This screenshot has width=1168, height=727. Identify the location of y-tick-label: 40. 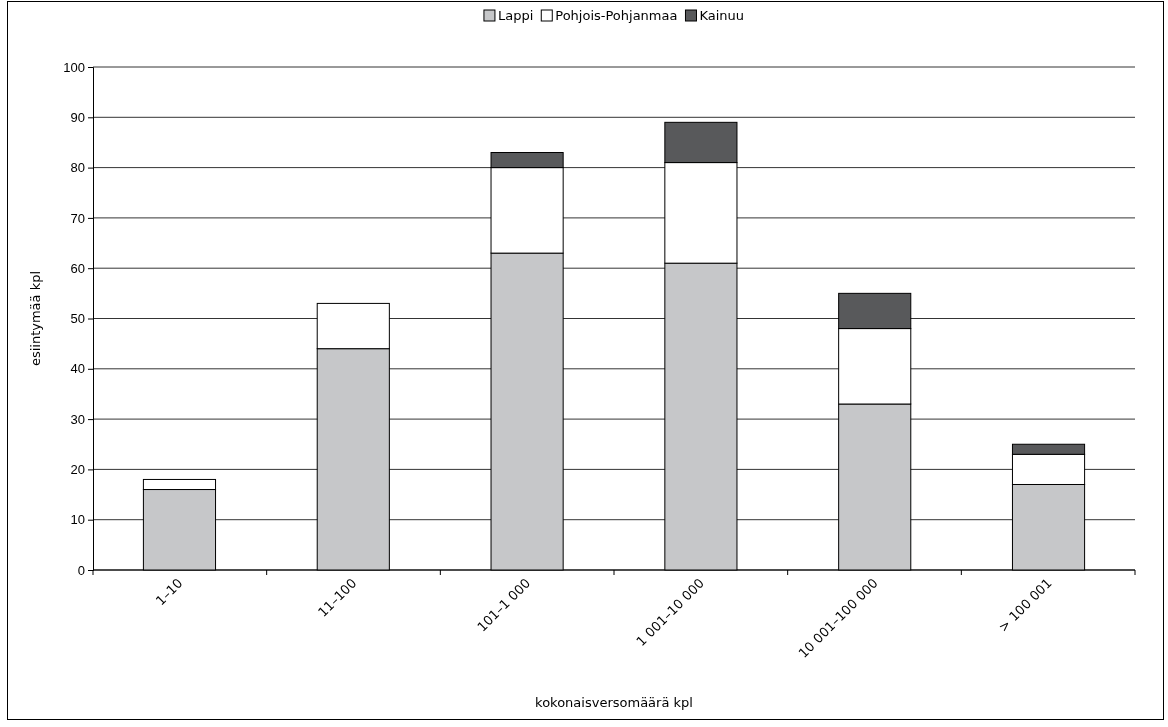
(77, 369).